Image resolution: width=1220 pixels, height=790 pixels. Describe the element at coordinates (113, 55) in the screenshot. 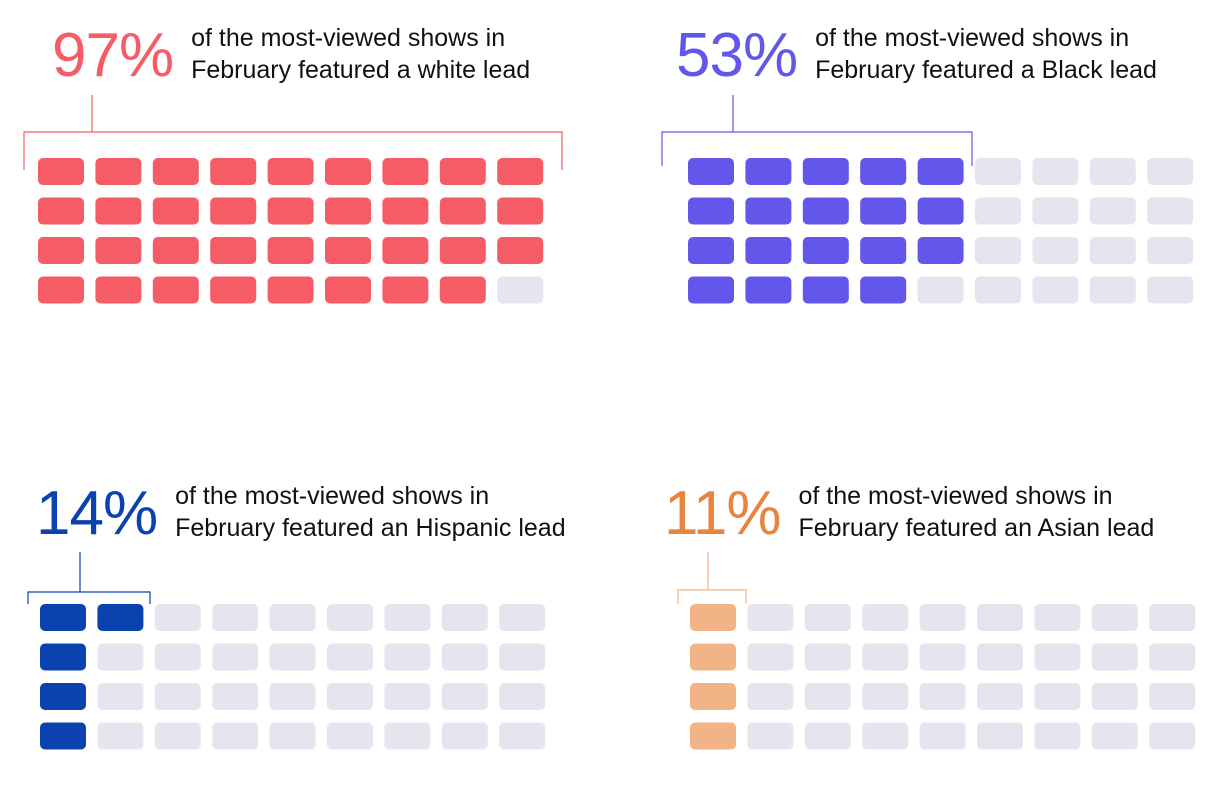

I see `percentage-value: 97%` at that location.